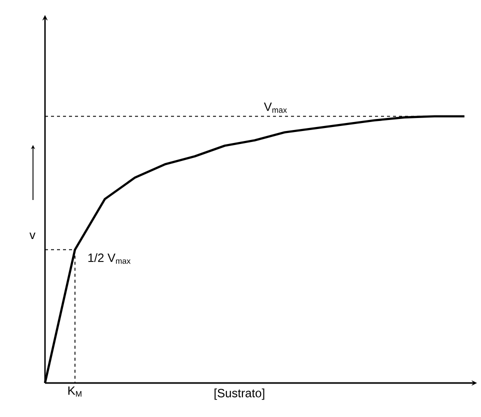  Describe the element at coordinates (239, 394) in the screenshot. I see `x-axis-title: [Sustrato]` at that location.